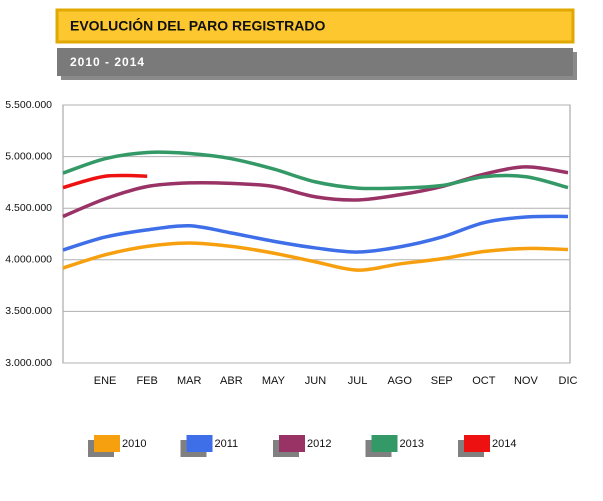 The height and width of the screenshot is (501, 603). What do you see at coordinates (315, 62) in the screenshot?
I see `subtitle-bar` at bounding box center [315, 62].